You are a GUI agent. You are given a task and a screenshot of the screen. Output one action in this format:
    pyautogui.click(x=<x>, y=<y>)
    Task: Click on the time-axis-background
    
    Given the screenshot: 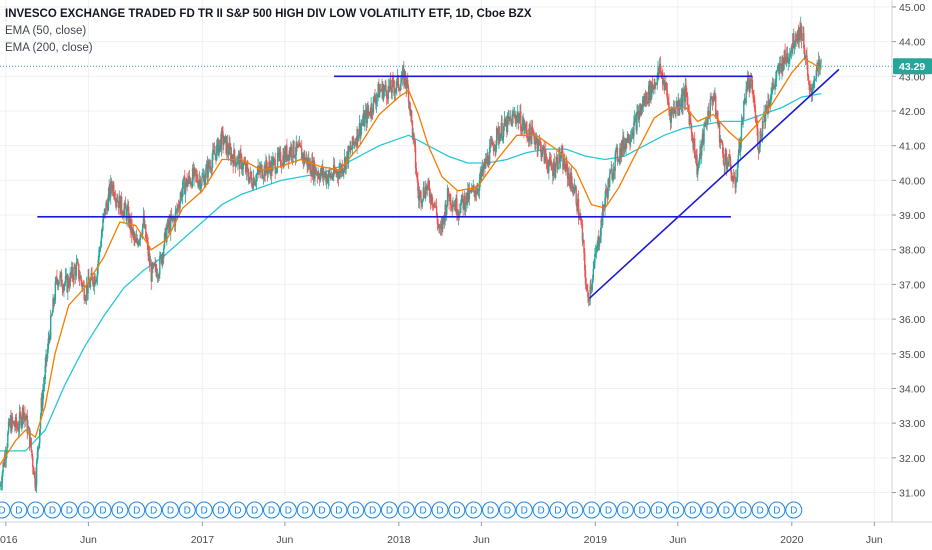 What is the action you would take?
    pyautogui.click(x=466, y=536)
    